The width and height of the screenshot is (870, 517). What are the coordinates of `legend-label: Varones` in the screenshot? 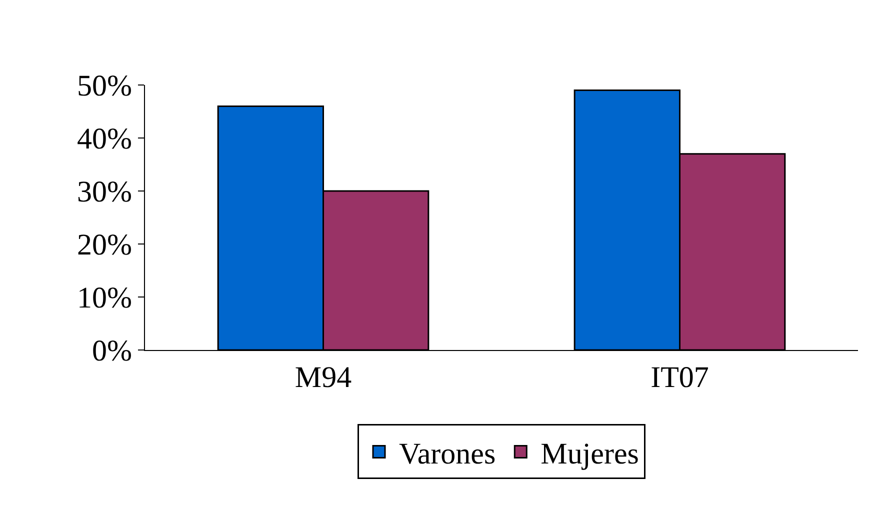 It's located at (447, 453).